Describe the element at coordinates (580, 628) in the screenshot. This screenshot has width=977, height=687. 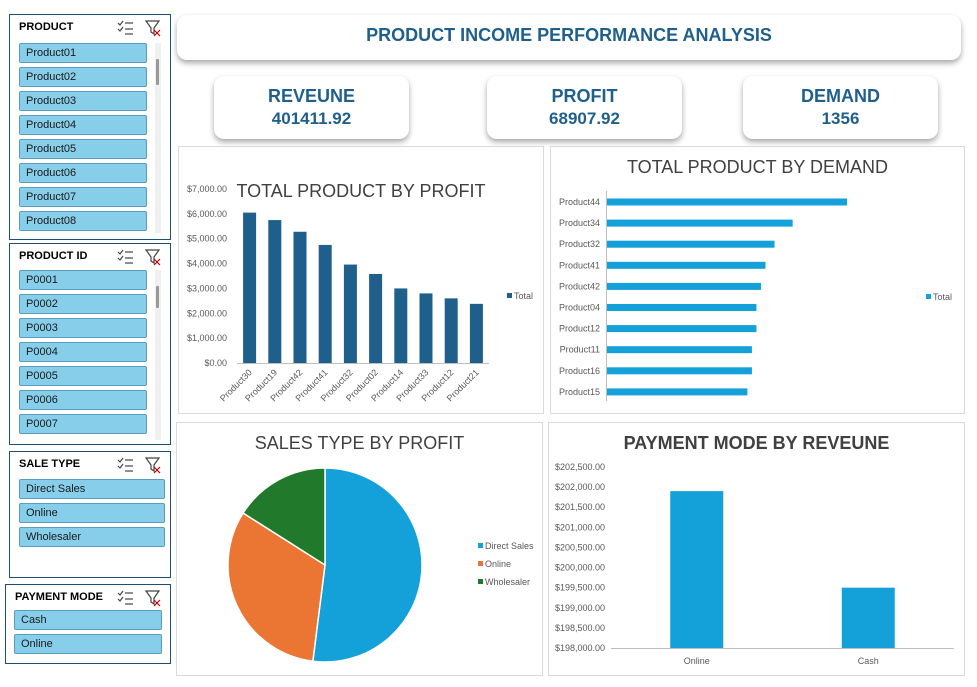
I see `y-tick-label: $198,500.00` at that location.